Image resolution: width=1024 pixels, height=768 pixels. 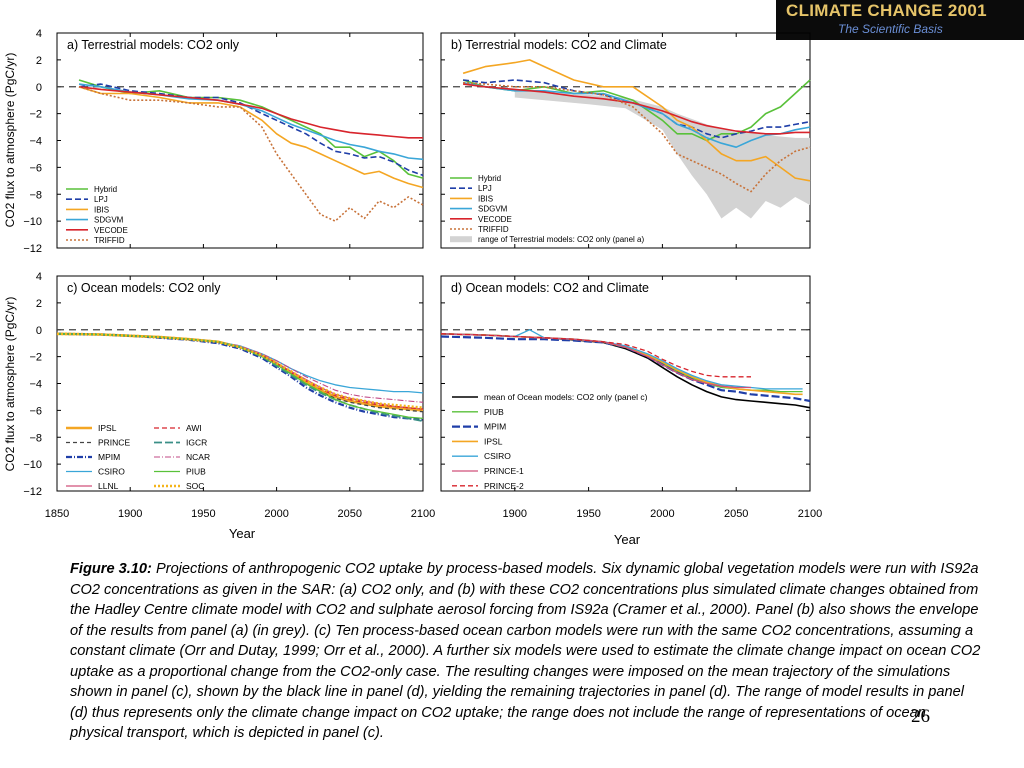 I want to click on y-axis-label-top: CO2 flux to atmosphere (PgC/yr), so click(x=10, y=140).